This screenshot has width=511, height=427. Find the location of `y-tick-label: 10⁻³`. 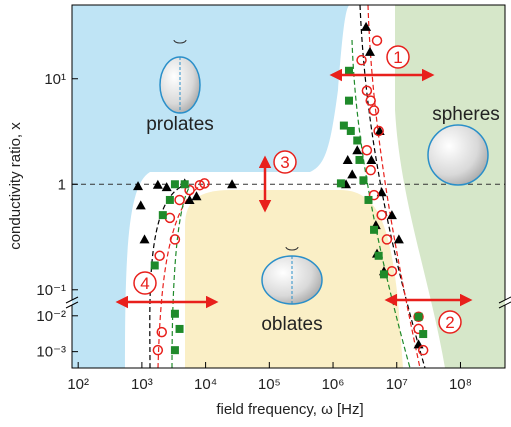

y-tick-label: 10⁻³ is located at coordinates (51, 352).